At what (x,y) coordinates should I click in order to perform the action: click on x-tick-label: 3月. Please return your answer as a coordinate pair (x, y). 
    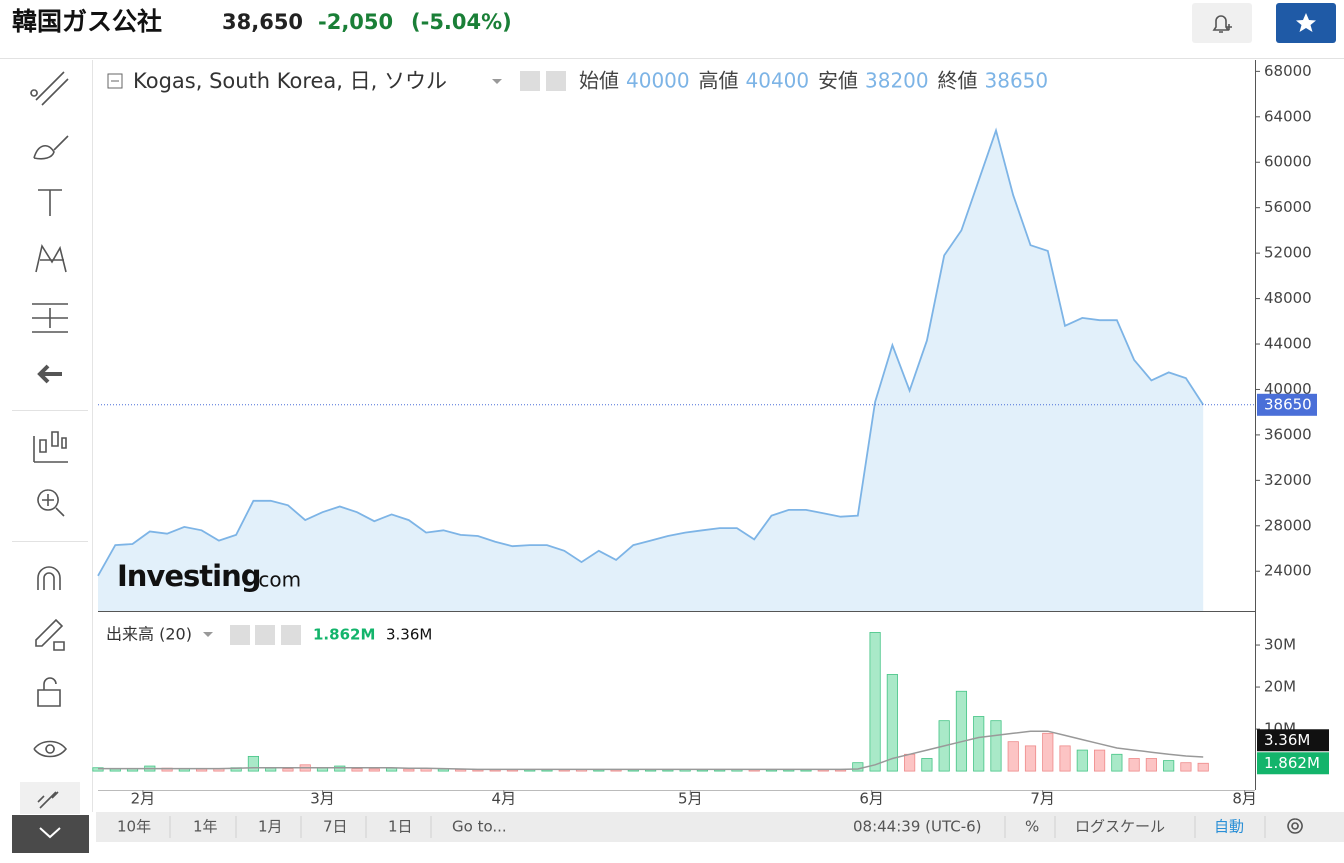
    Looking at the image, I should click on (322, 799).